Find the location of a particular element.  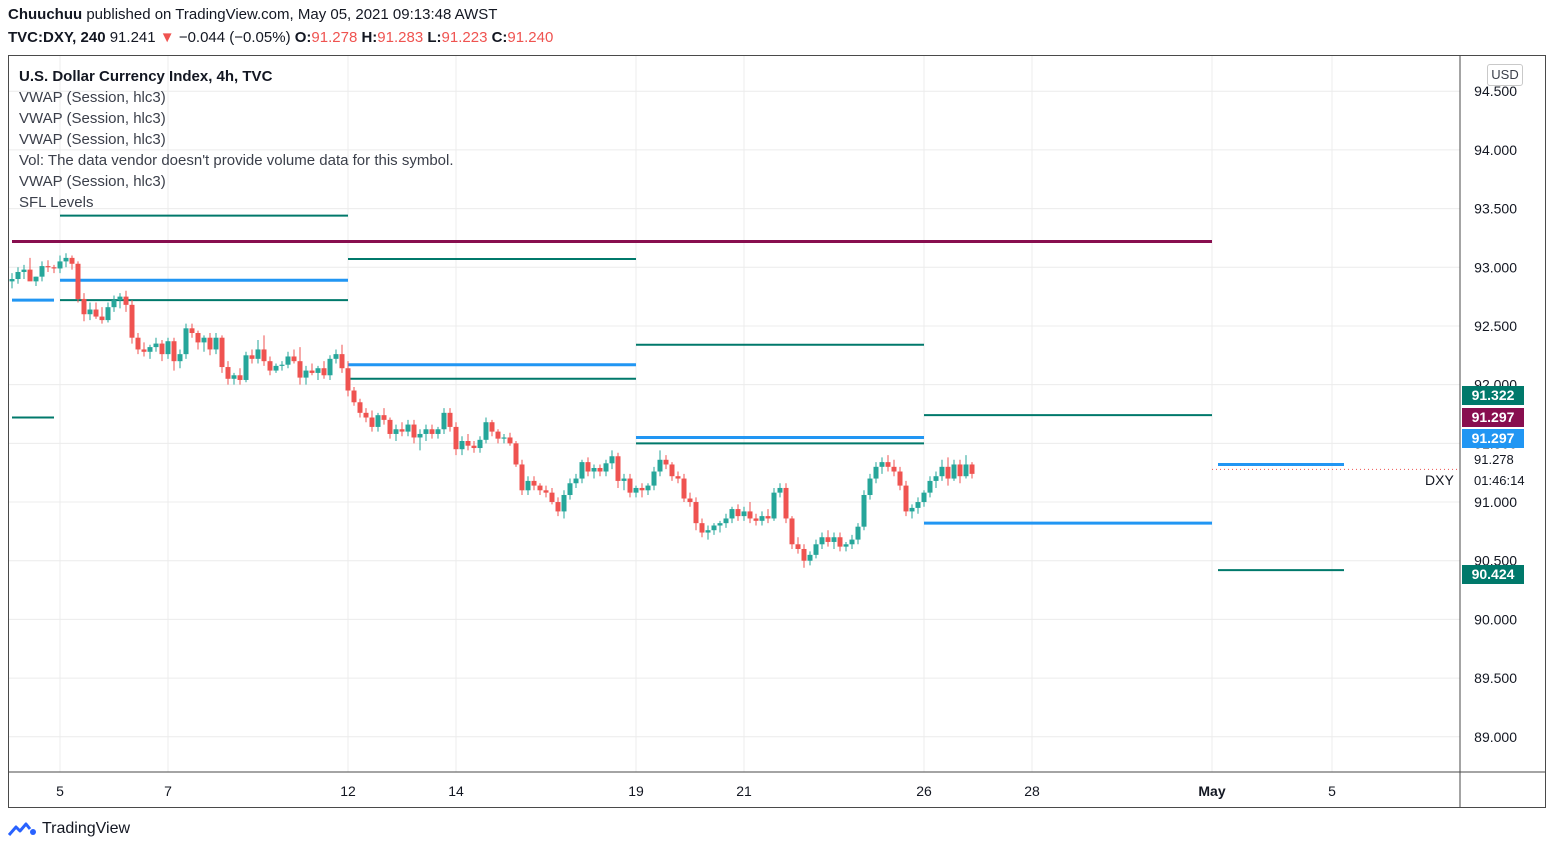

x-tick-label: 12 is located at coordinates (348, 791).